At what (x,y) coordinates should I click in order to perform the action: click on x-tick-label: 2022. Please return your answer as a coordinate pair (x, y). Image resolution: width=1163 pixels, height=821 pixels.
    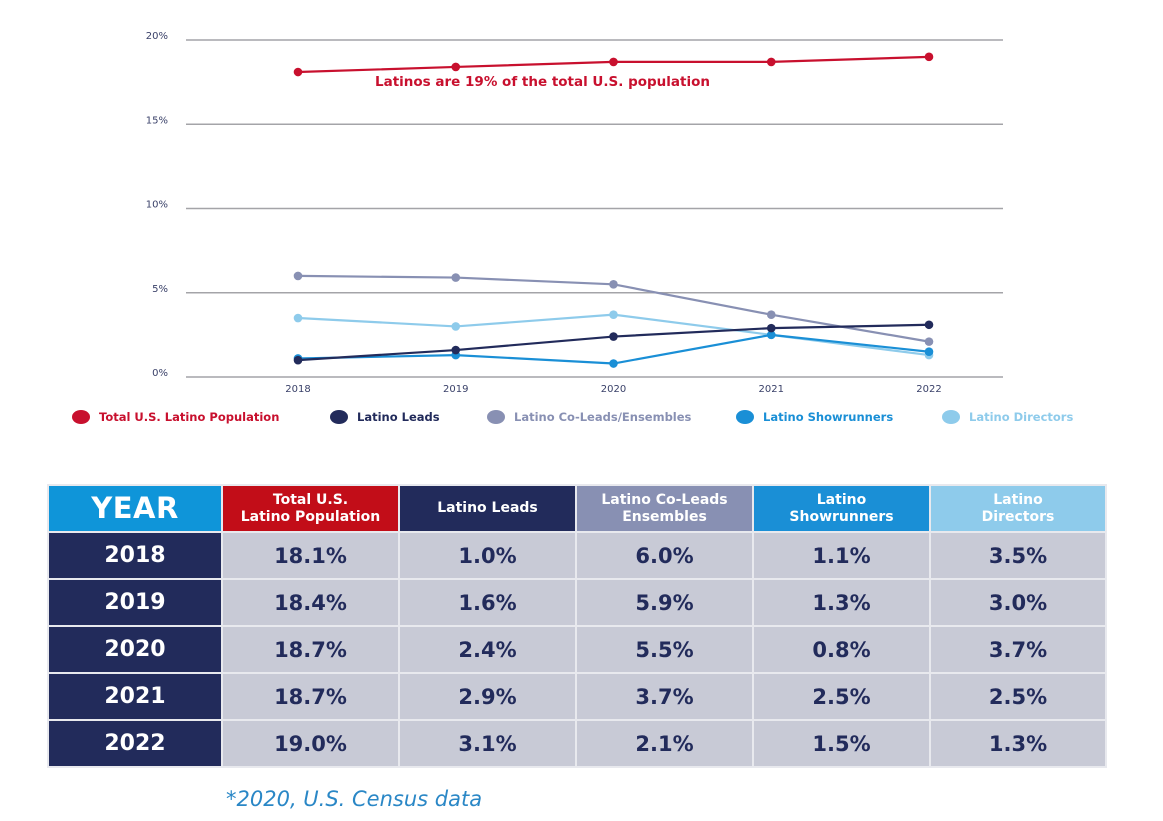
    Looking at the image, I should click on (928, 389).